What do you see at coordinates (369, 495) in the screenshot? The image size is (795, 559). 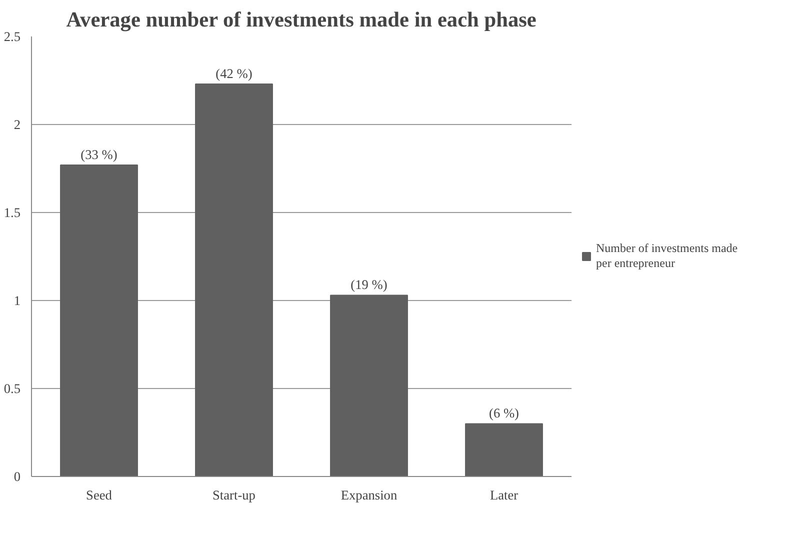 I see `x-tick-label: Expansion` at bounding box center [369, 495].